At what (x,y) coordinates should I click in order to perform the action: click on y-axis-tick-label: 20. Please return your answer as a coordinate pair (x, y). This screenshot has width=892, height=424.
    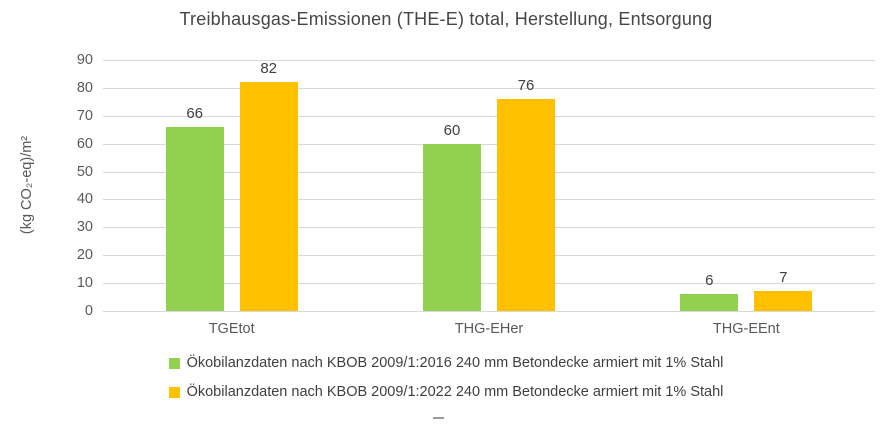
    Looking at the image, I should click on (84, 255).